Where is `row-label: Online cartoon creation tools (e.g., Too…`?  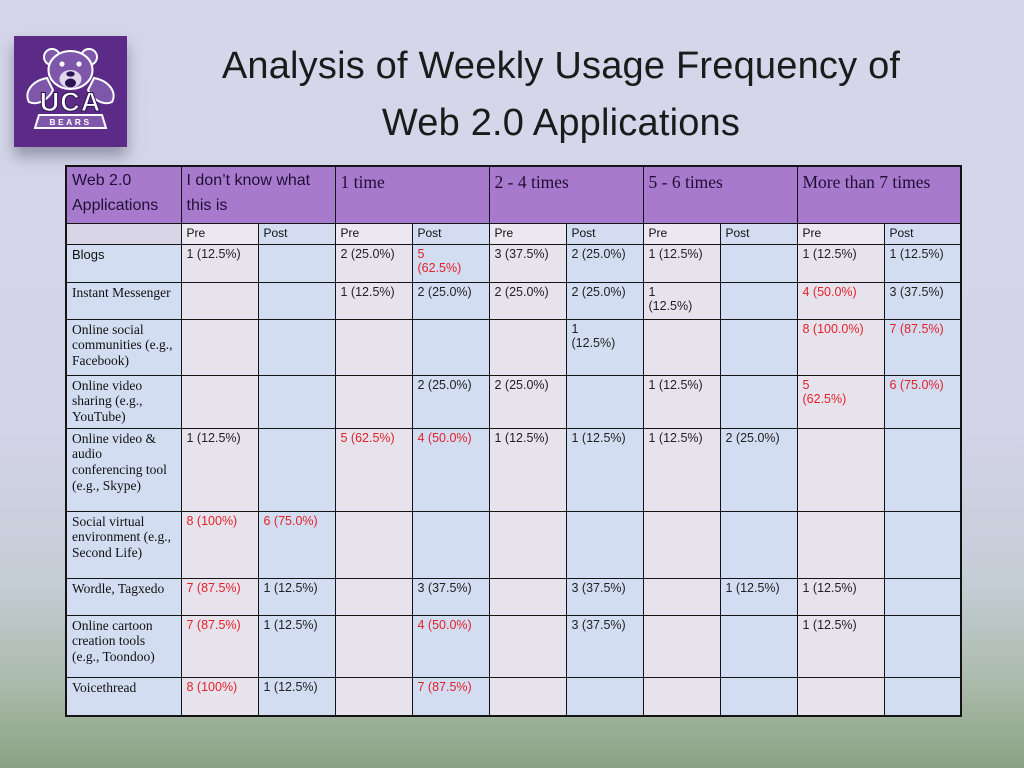 row-label: Online cartoon creation tools (e.g., Too… is located at coordinates (123, 646).